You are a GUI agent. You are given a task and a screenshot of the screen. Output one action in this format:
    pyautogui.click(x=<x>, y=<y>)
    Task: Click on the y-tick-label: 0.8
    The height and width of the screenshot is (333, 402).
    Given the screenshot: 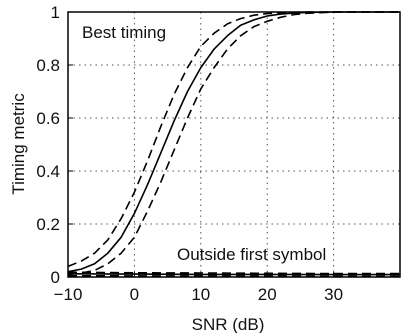 What is the action you would take?
    pyautogui.click(x=48, y=65)
    